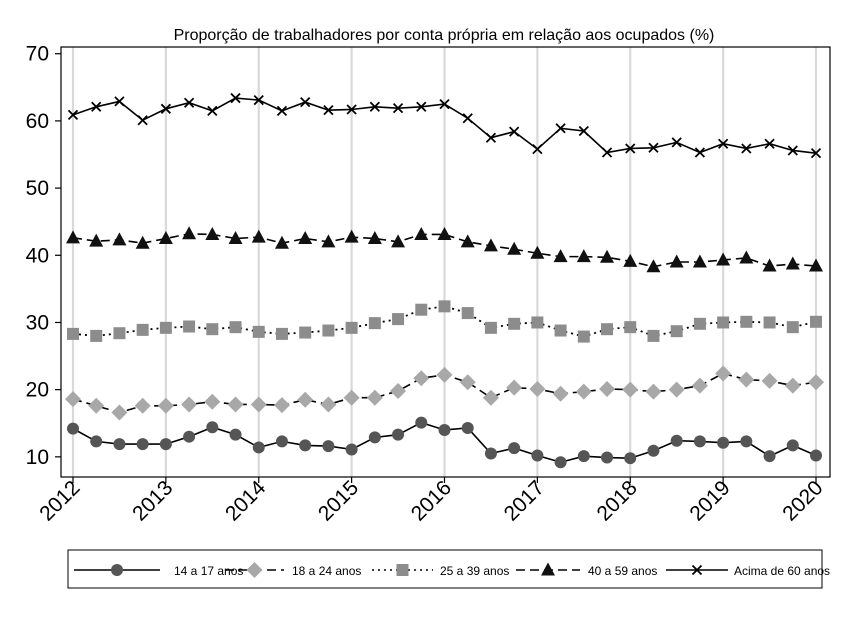  Describe the element at coordinates (37, 255) in the screenshot. I see `y-tick-label-40: 40` at that location.